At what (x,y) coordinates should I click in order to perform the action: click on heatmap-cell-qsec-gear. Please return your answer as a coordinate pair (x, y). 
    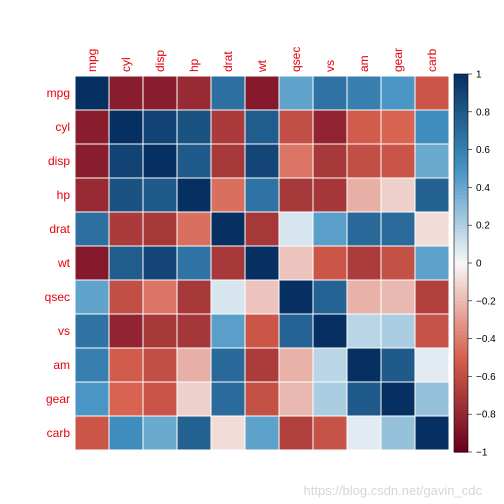
    Looking at the image, I should click on (398, 297).